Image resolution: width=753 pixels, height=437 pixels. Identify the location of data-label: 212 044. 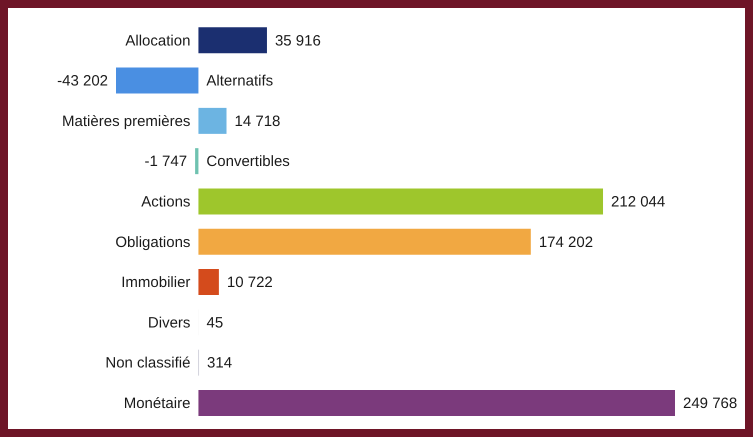
(638, 201).